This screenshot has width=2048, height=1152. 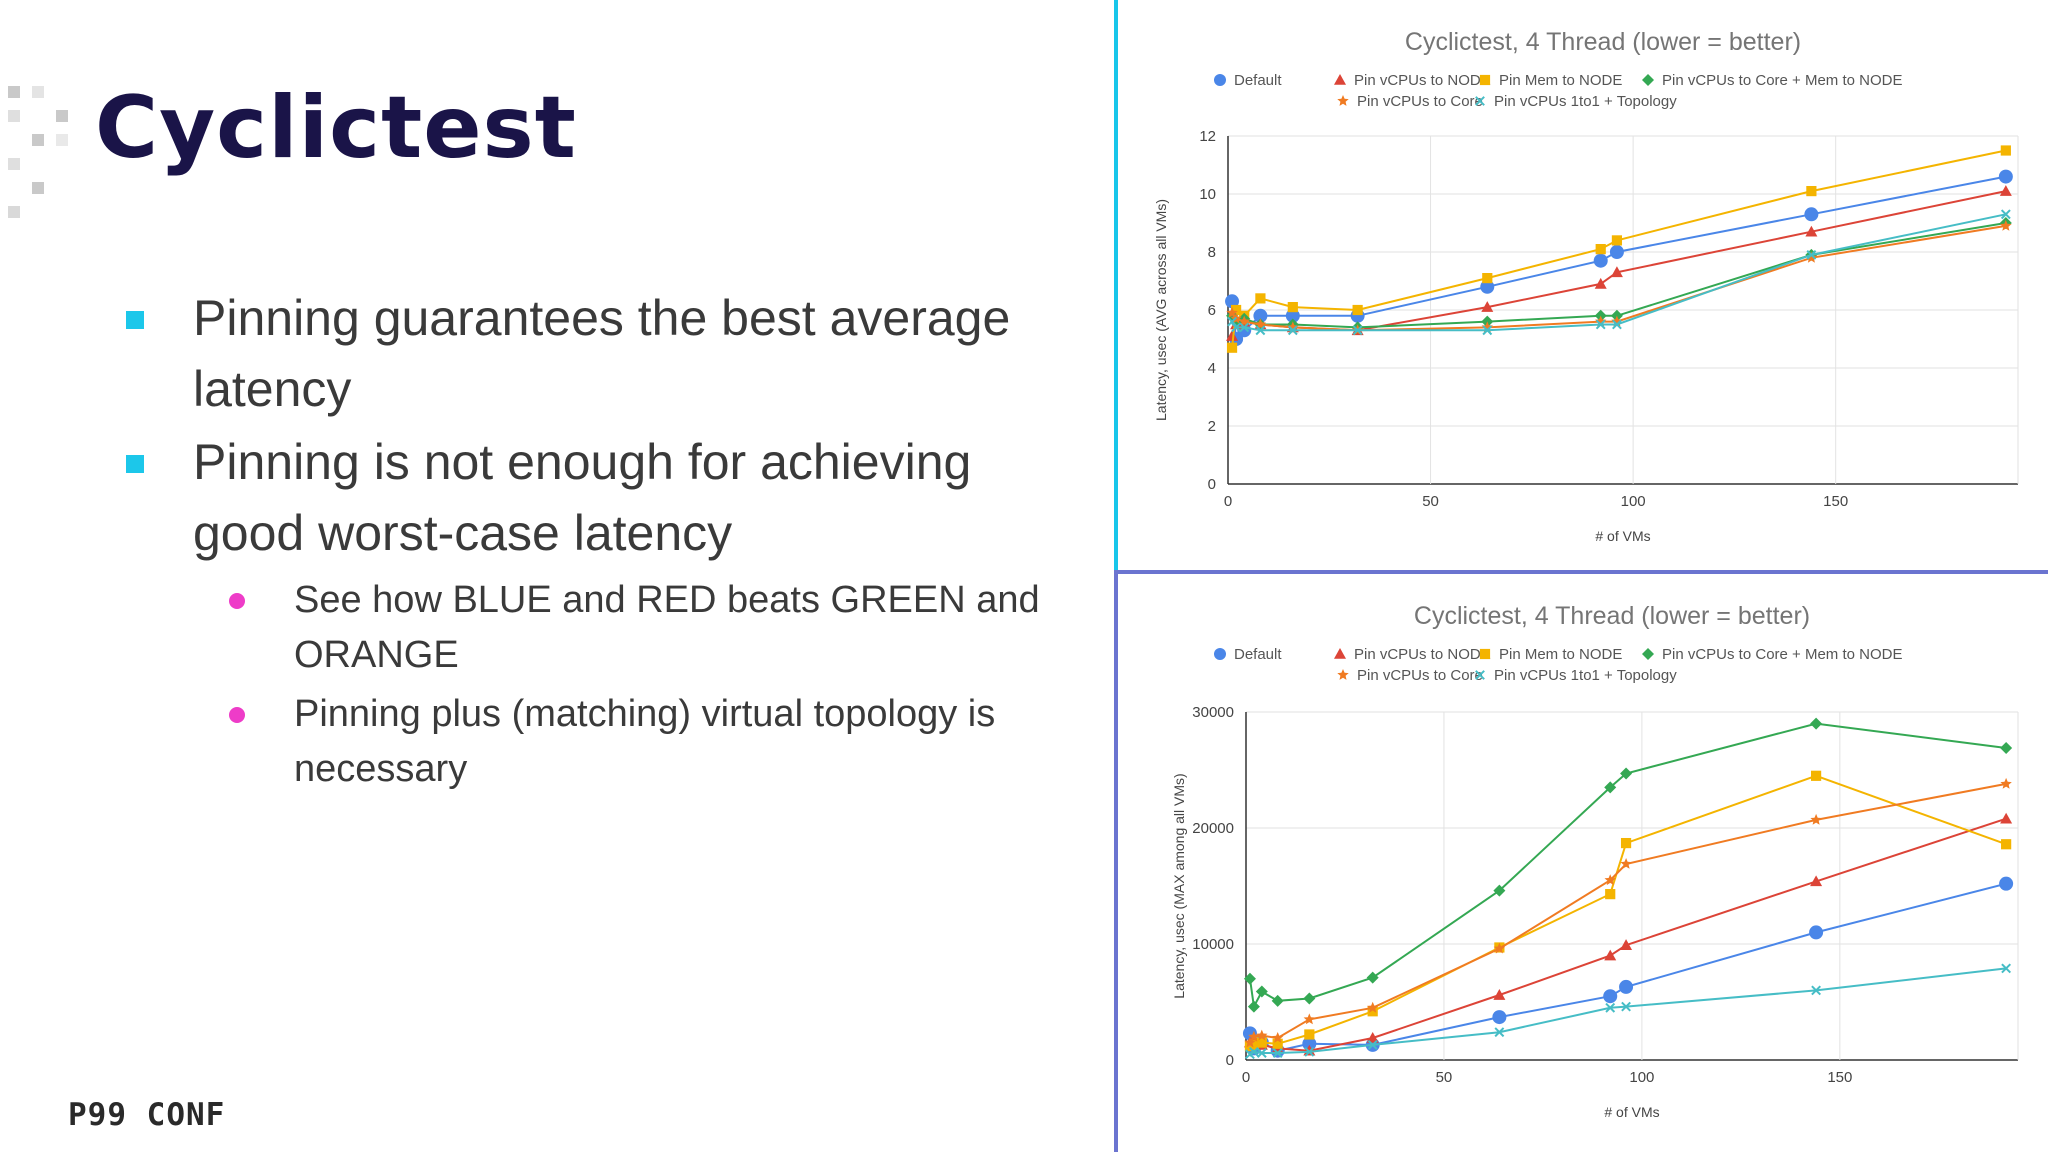 What do you see at coordinates (1560, 80) in the screenshot?
I see `legend-label: Pin Mem to NODE` at bounding box center [1560, 80].